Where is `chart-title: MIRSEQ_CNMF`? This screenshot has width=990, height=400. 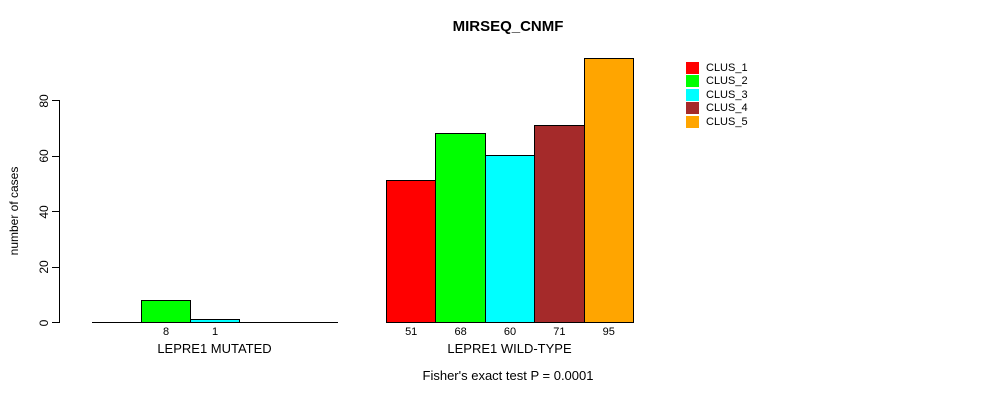 chart-title: MIRSEQ_CNMF is located at coordinates (508, 26).